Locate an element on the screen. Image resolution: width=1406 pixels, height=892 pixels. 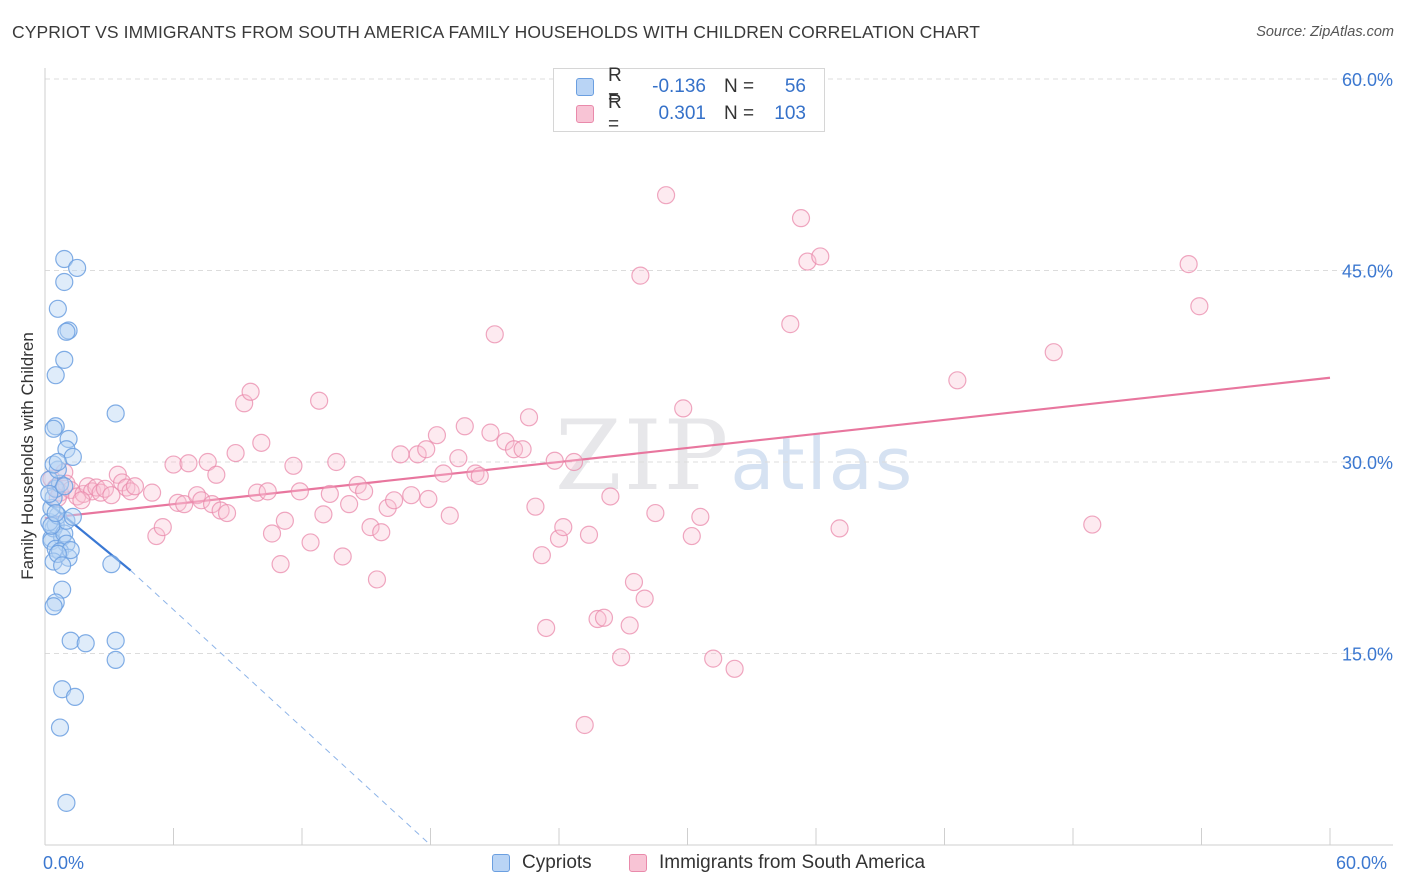
correlation-legend: R = -0.136 N = 56 R = 0.301 N = 103 is located at coordinates (689, 100).